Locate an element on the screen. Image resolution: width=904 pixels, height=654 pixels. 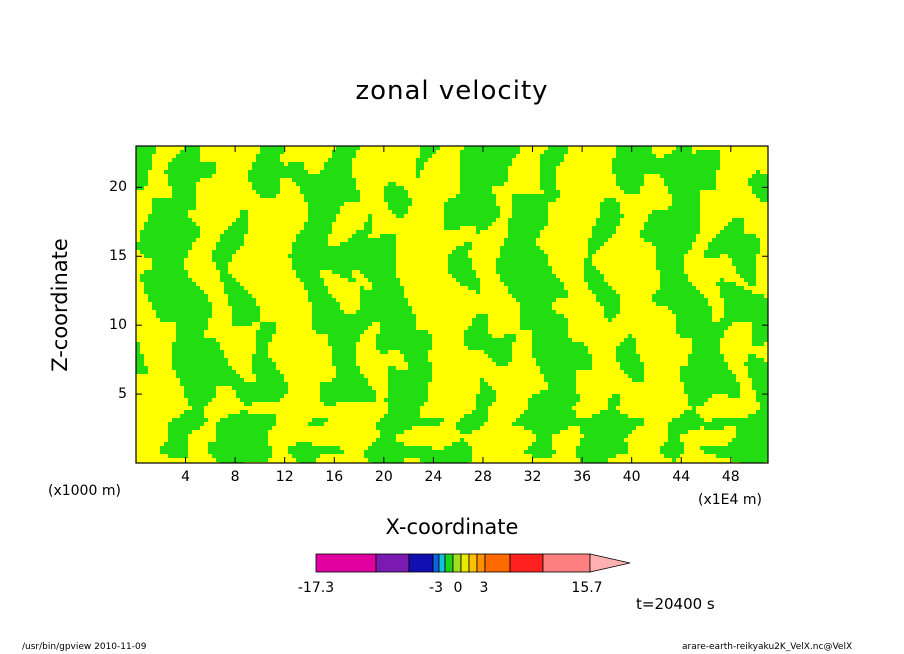
footer-program-date: /usr/bin/gpview 2010-11-09 is located at coordinates (84, 647).